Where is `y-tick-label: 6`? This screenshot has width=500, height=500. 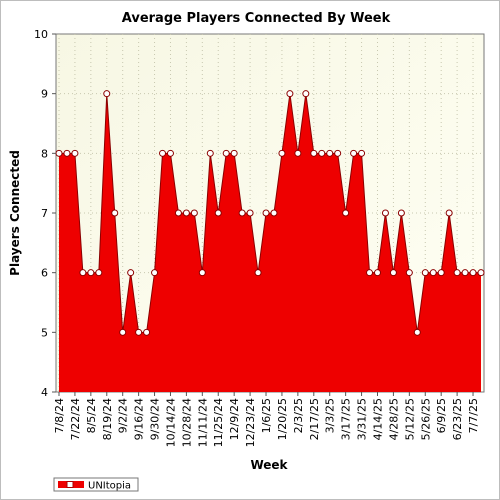 y-tick-label: 6 is located at coordinates (44, 273).